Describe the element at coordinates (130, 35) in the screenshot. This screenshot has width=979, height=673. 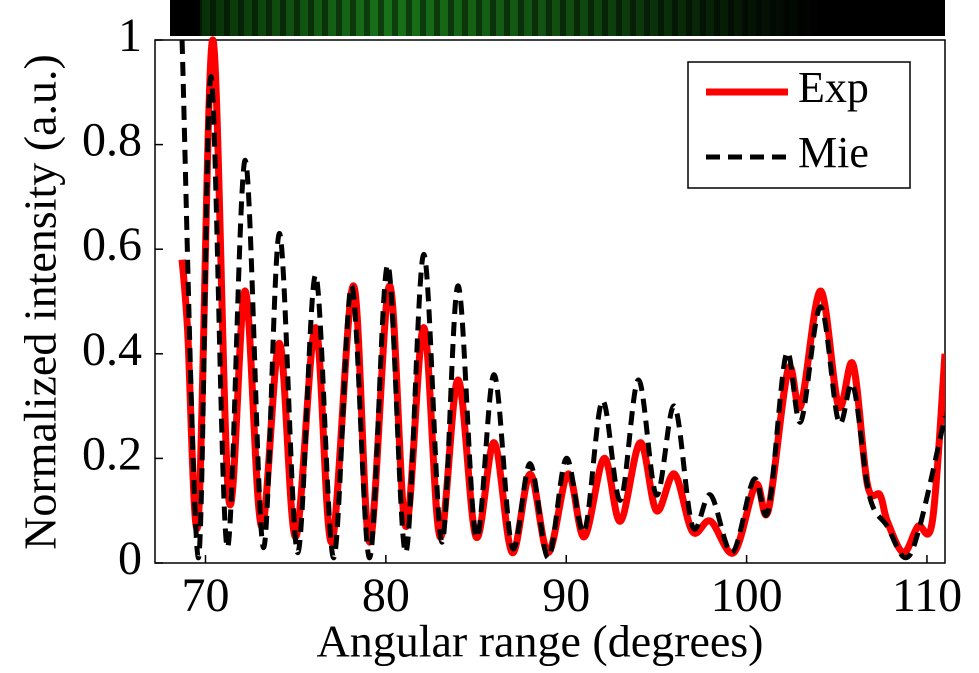
I see `y-tick-label: 1` at that location.